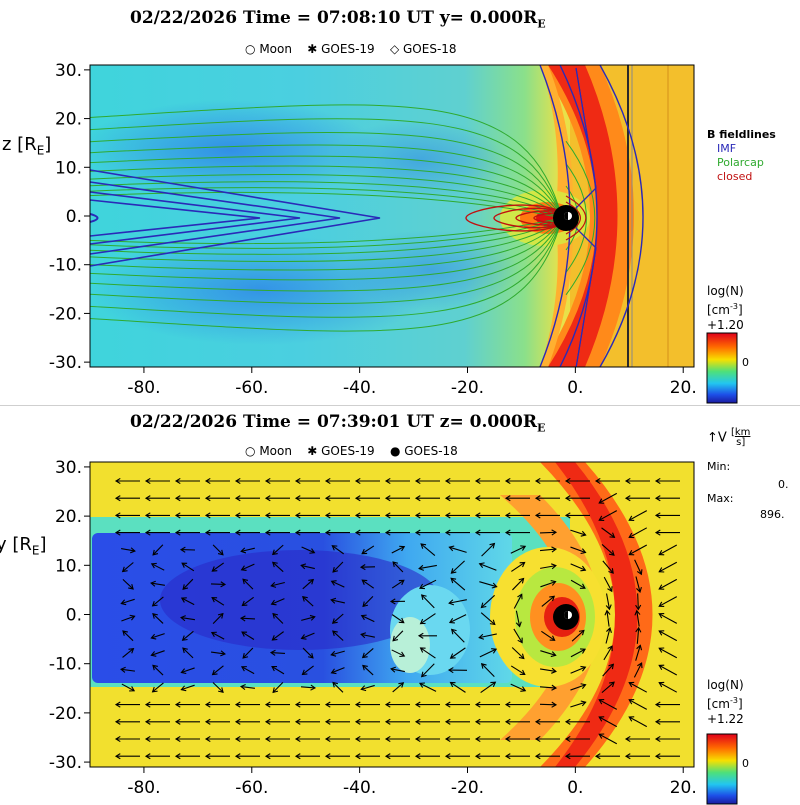 This screenshot has height=805, width=800. I want to click on top-marker-legend: ○ Moon ✱ GOES-19 ◇ GOES-18, so click(351, 49).